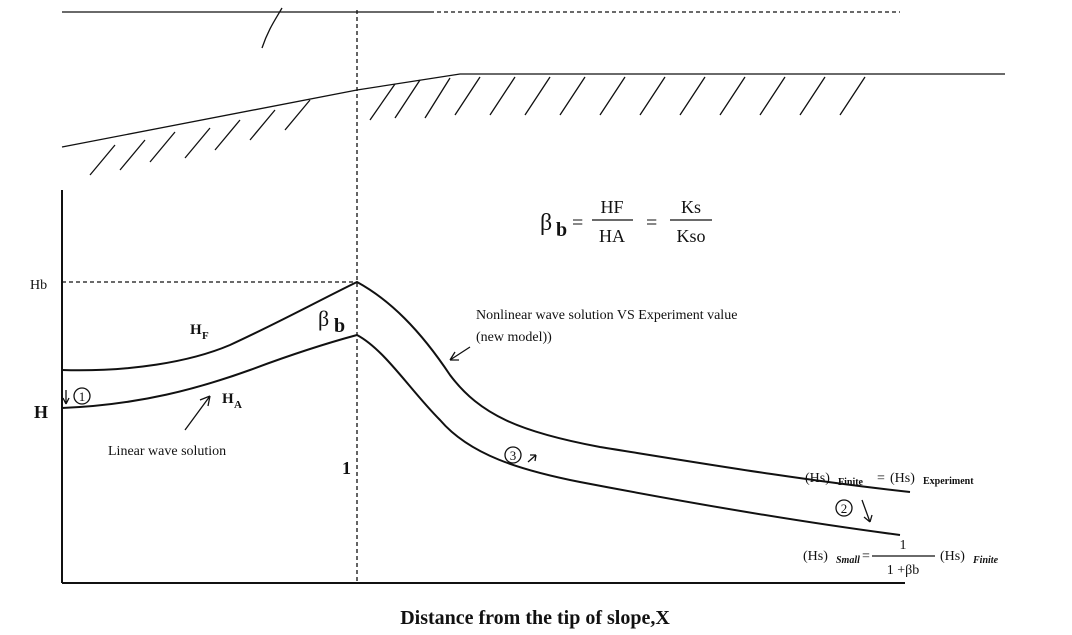  What do you see at coordinates (561, 230) in the screenshot?
I see `formula-lhs-sub: b` at bounding box center [561, 230].